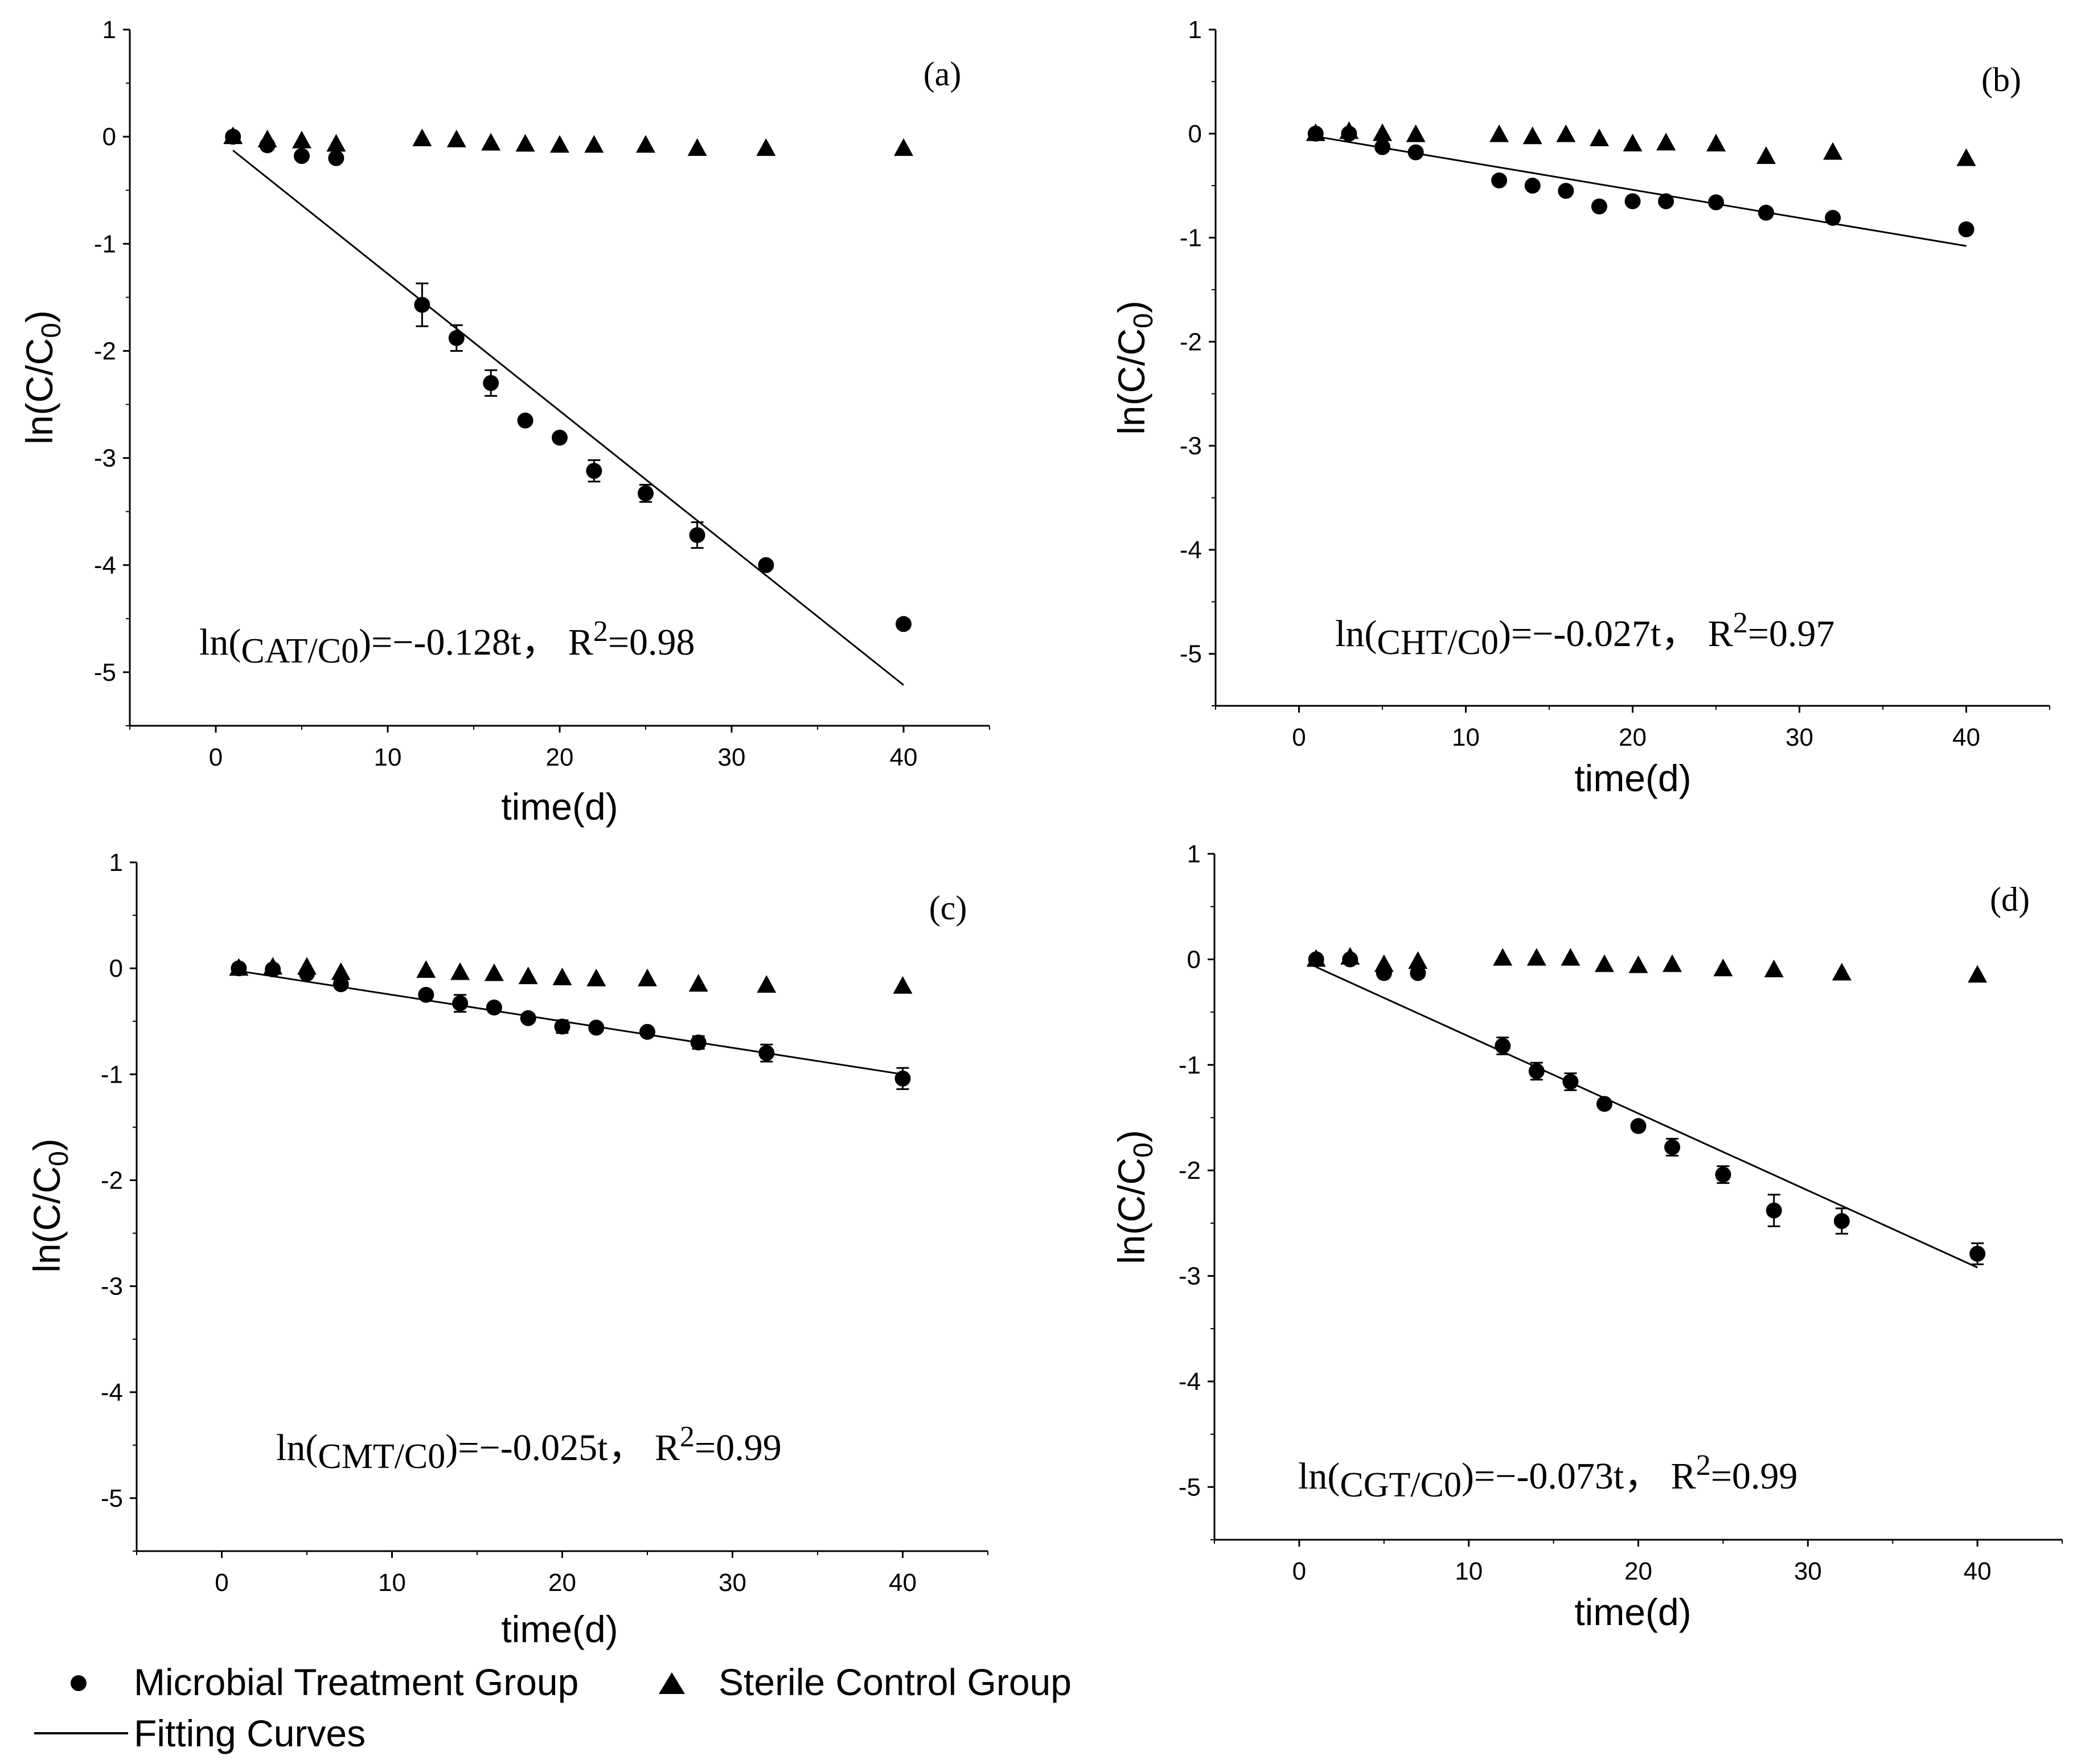 The width and height of the screenshot is (2081, 1764). I want to click on y-tick-label: -4, so click(1191, 550).